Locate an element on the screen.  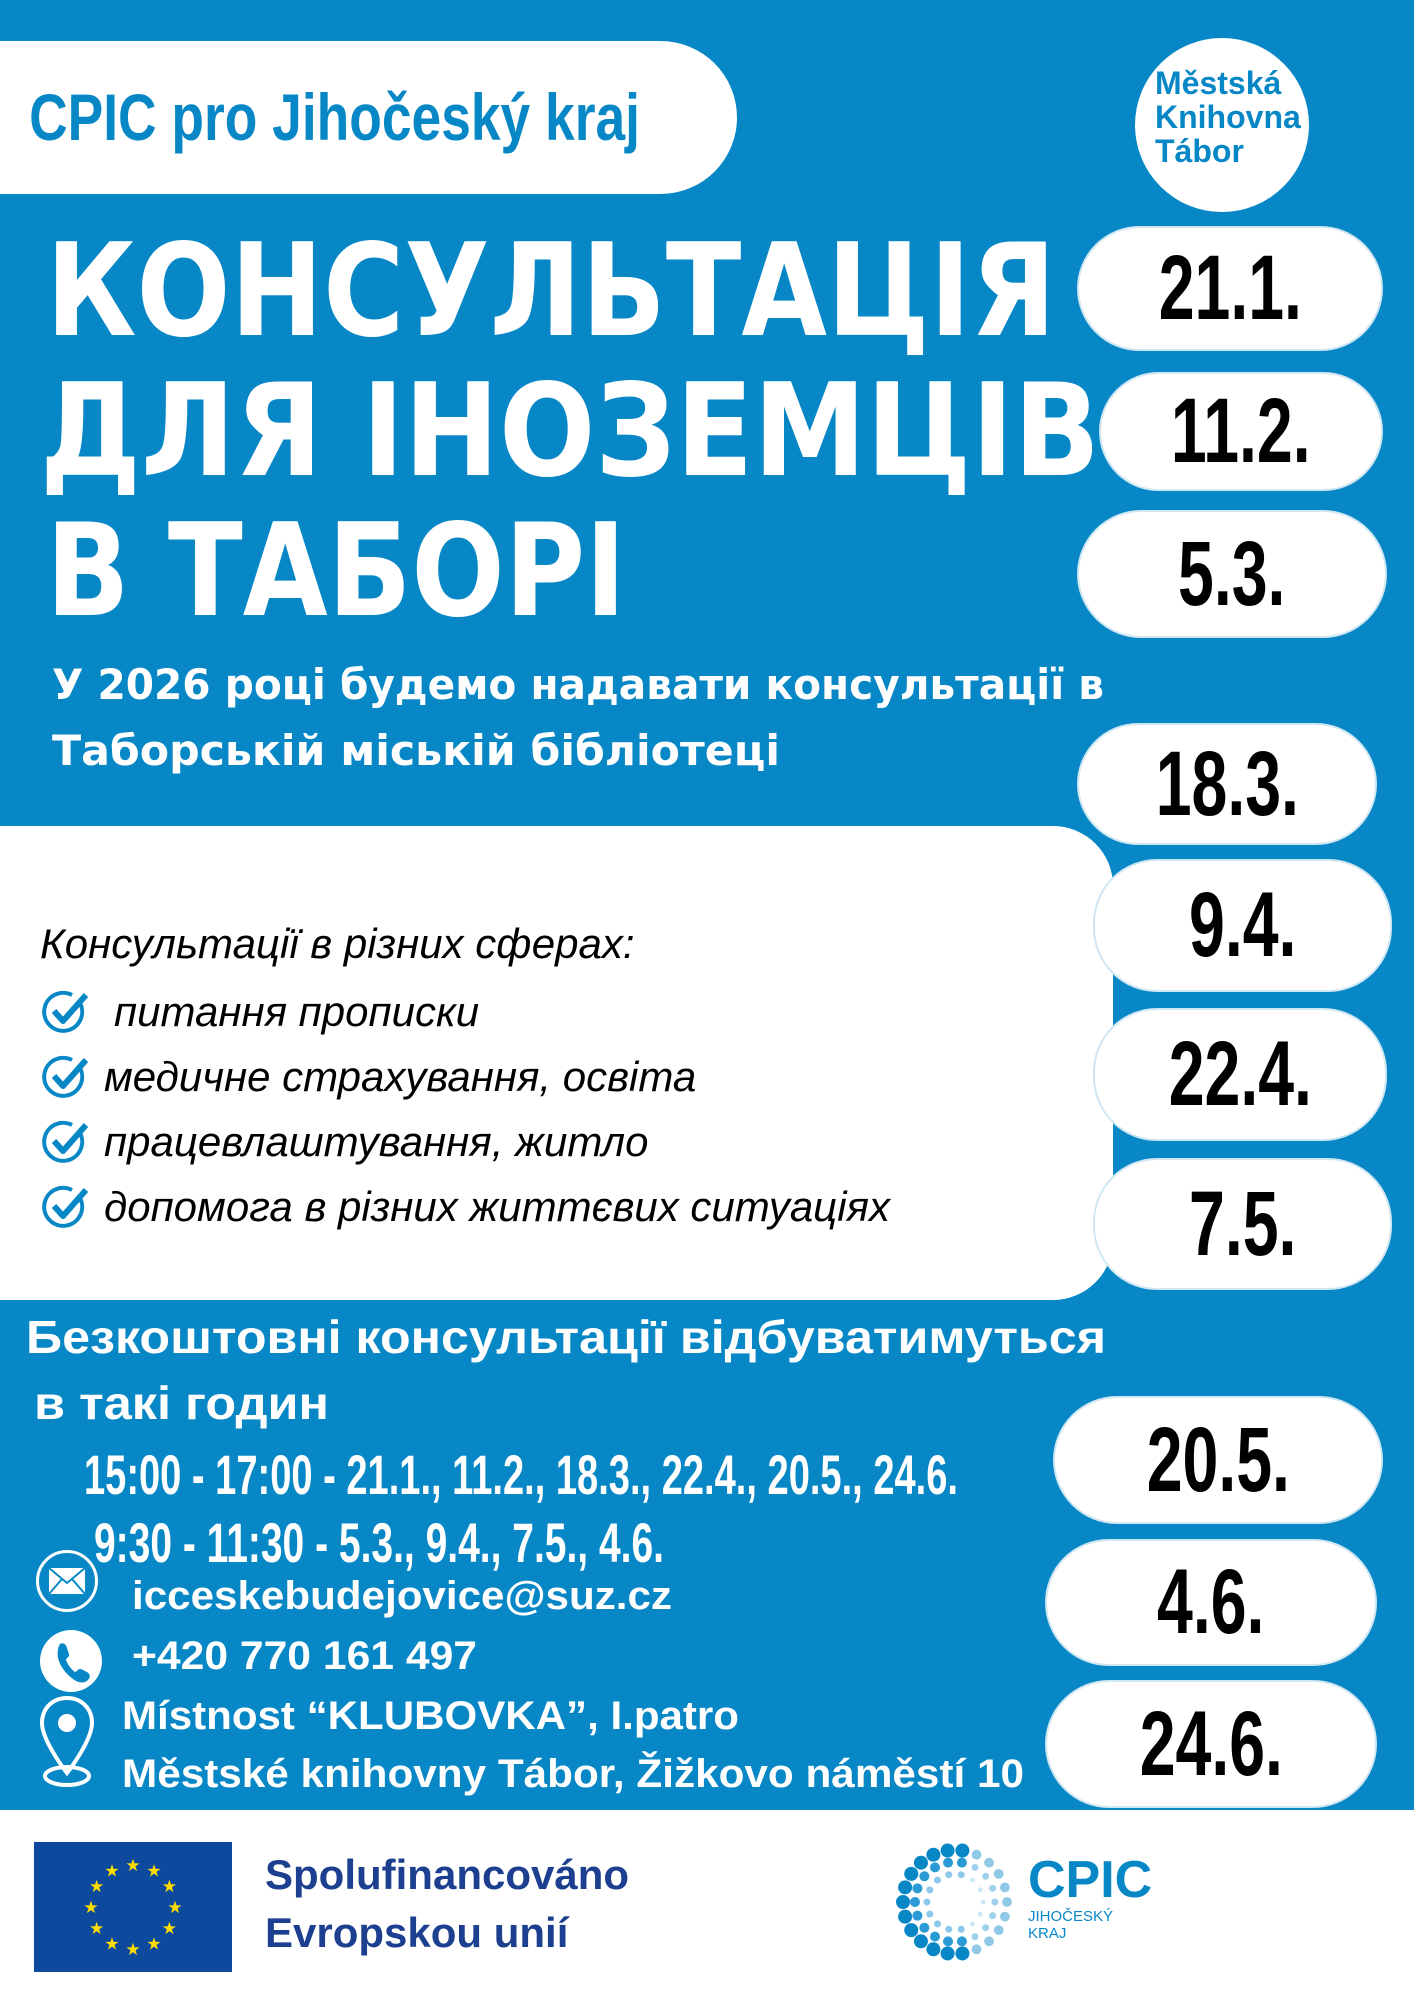
date-pill: 9.4. is located at coordinates (1242, 925).